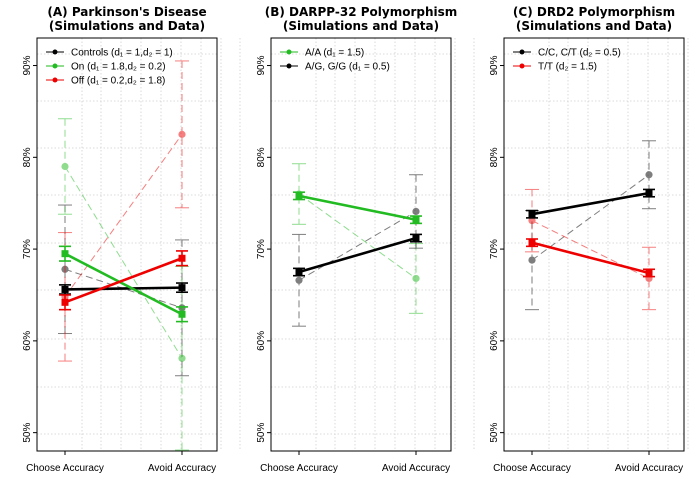  Describe the element at coordinates (567, 67) in the screenshot. I see `legend-label: T/T (d₂ = 1.5)` at that location.